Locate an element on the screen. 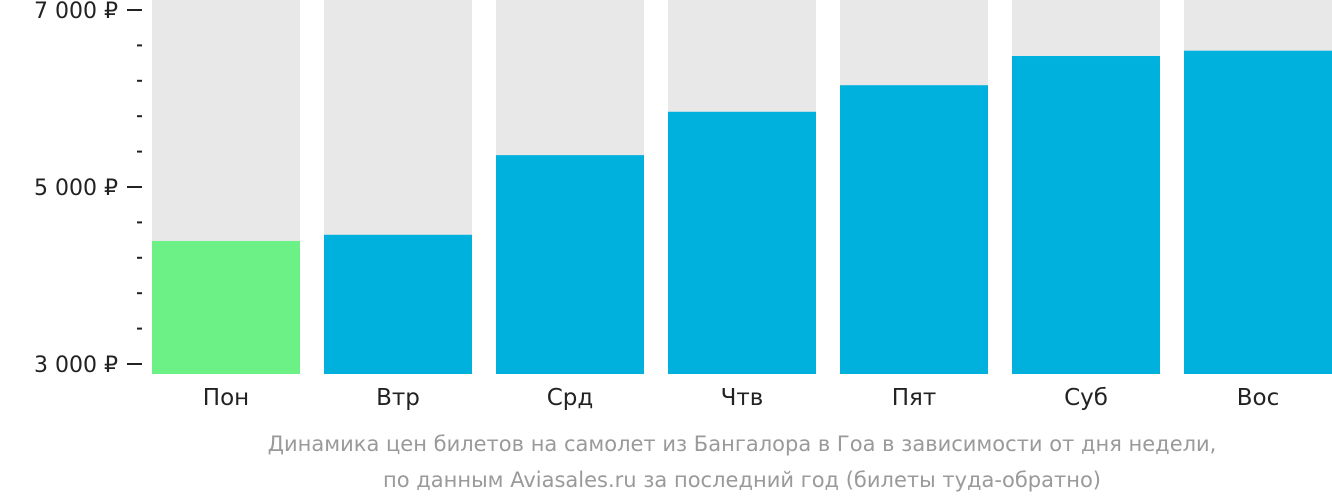  y-tick-label: 7 000 ₽ is located at coordinates (76, 12).